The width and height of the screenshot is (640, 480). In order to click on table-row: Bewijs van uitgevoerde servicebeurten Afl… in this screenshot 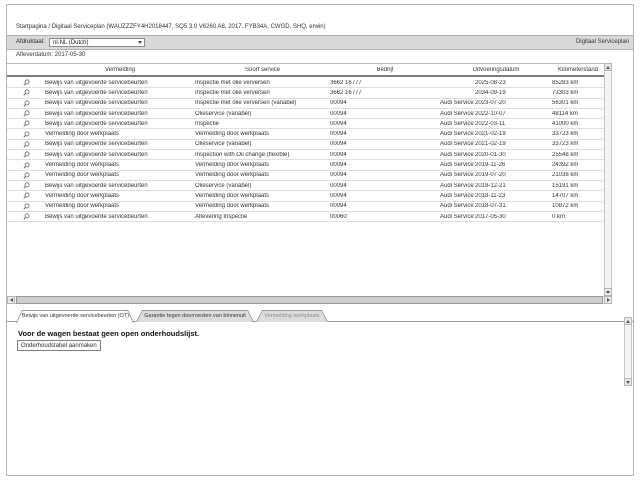, I will do `click(305, 217)`.